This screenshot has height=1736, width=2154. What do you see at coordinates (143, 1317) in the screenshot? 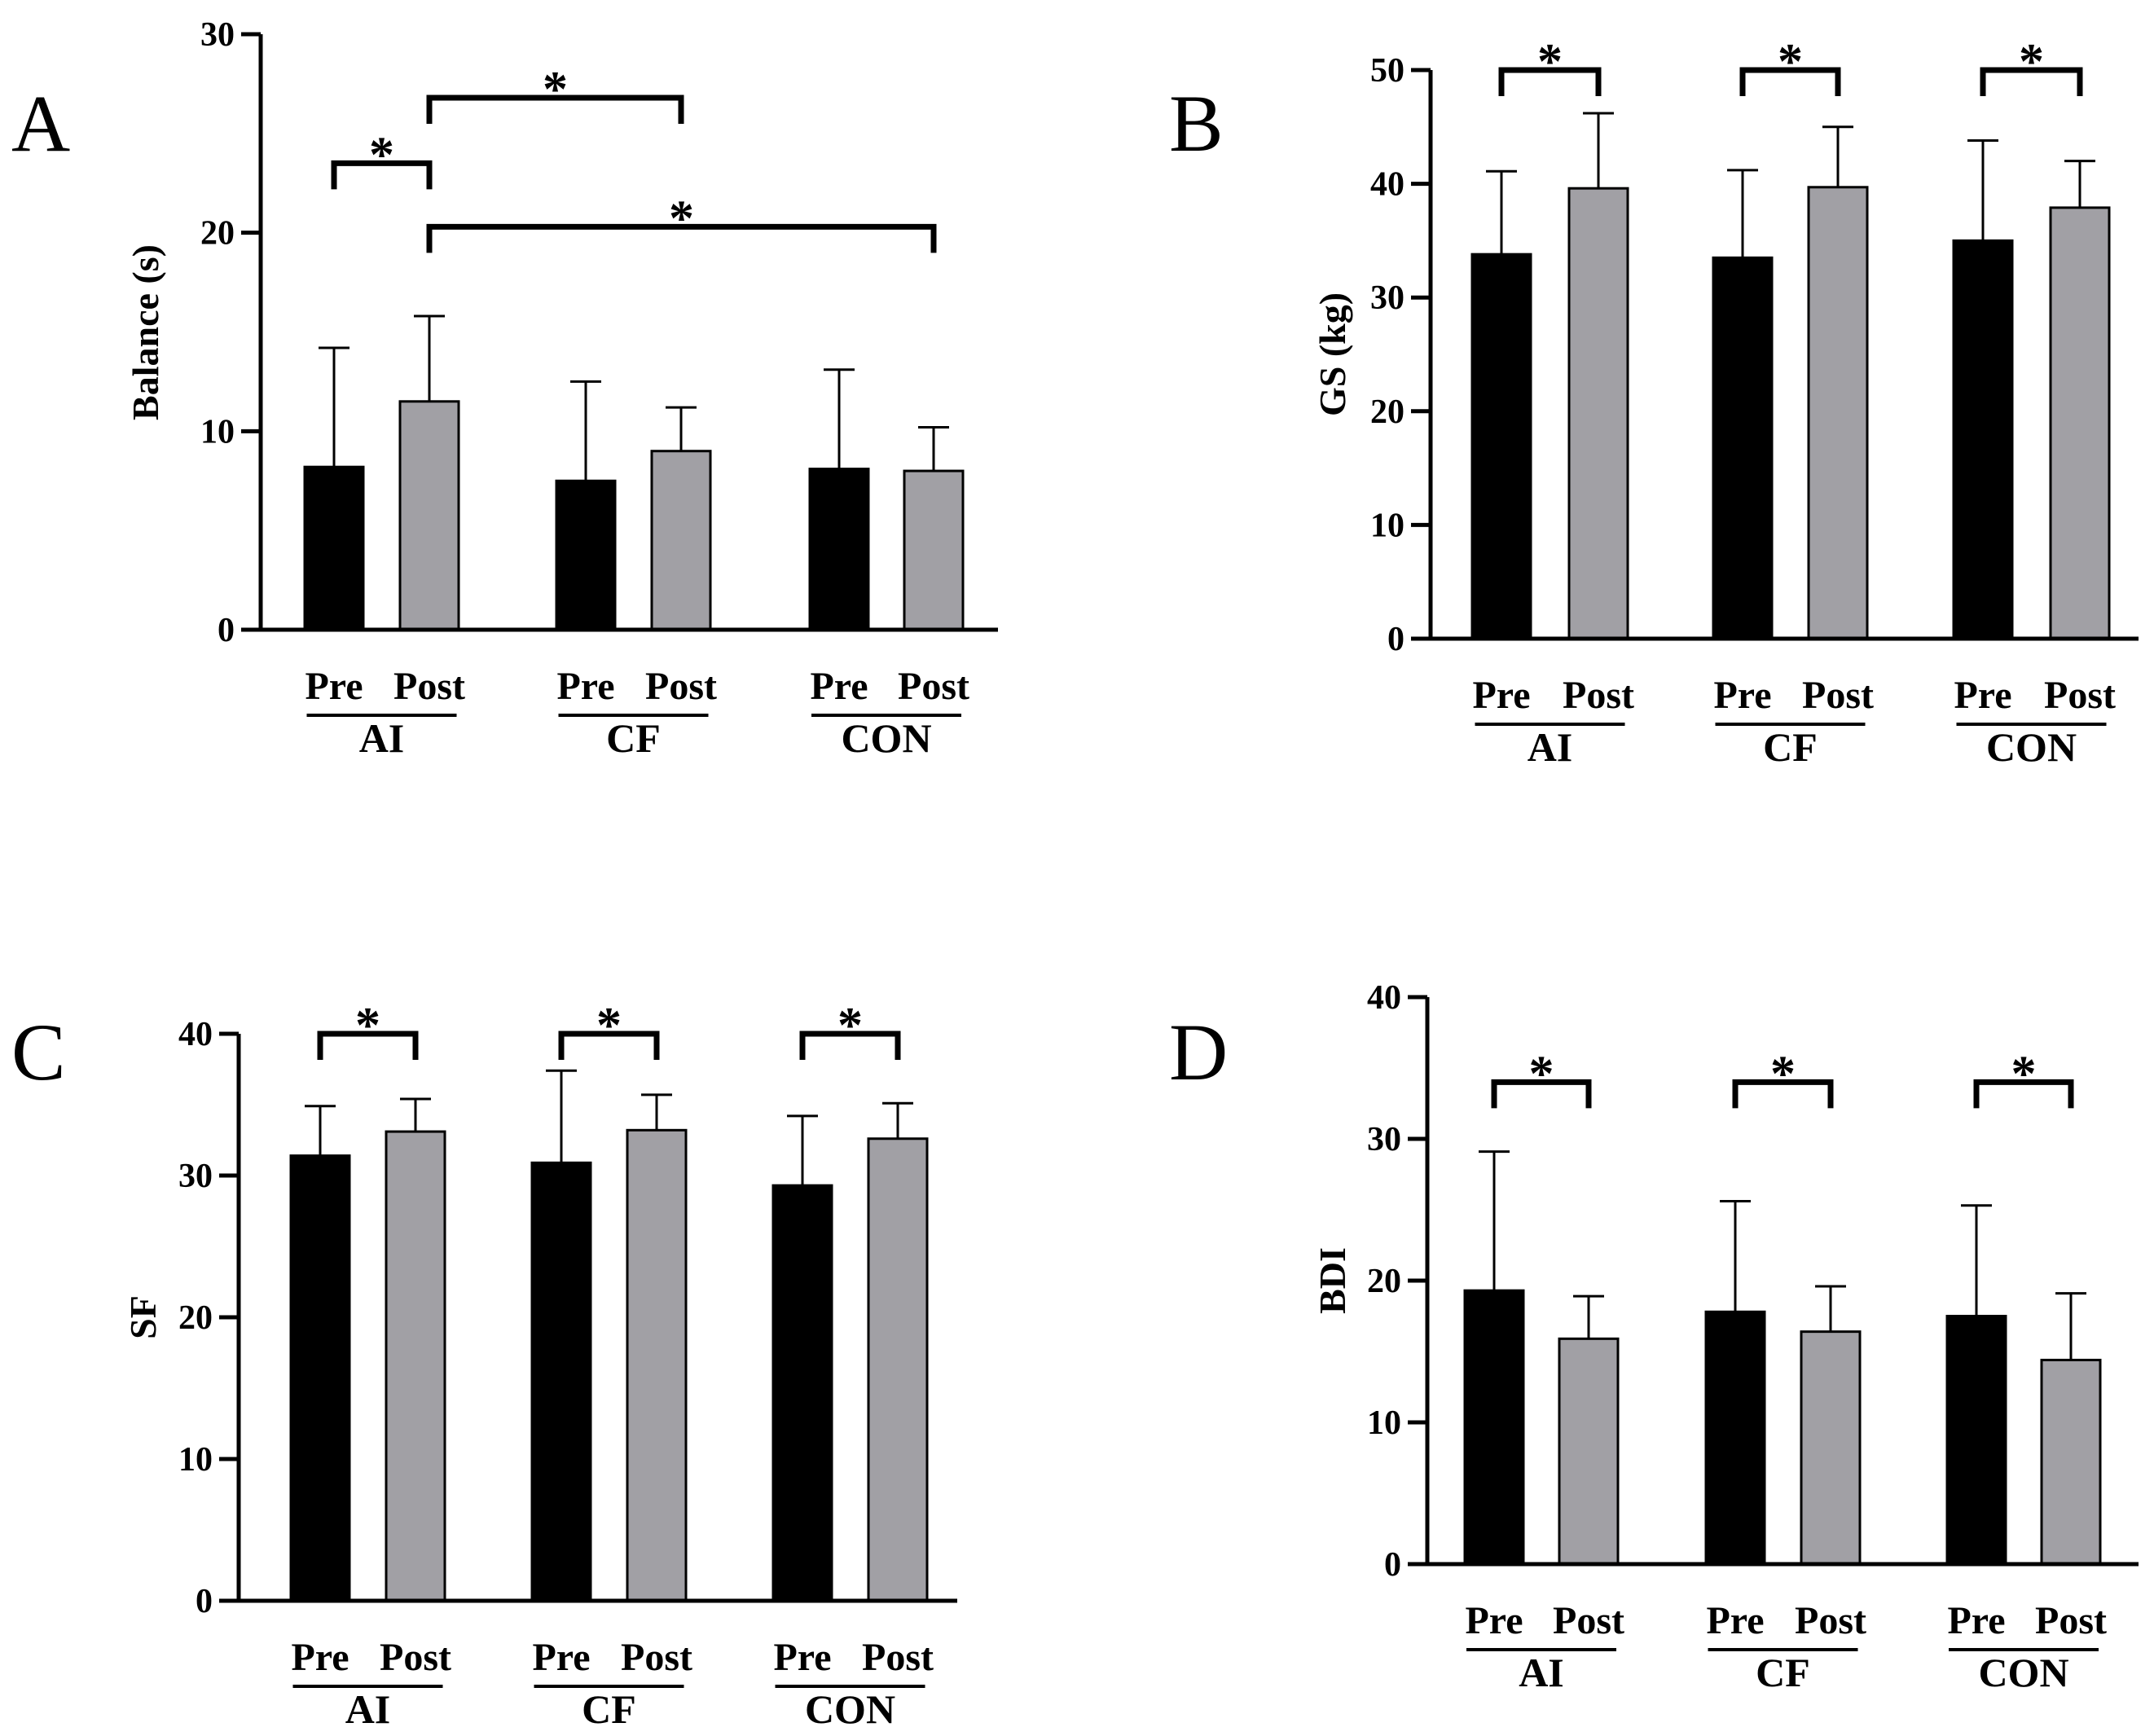
I see `y-axis-label: SF` at bounding box center [143, 1317].